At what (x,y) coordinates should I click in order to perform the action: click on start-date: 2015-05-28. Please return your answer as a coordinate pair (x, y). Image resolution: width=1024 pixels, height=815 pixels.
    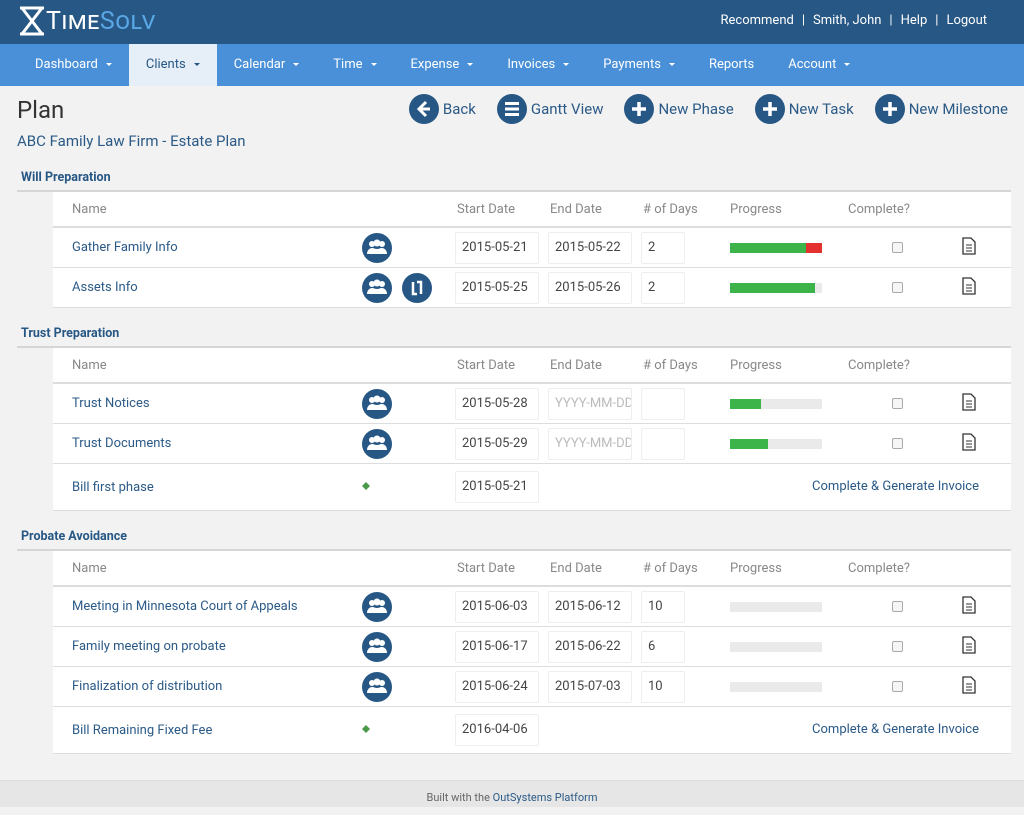
    Looking at the image, I should click on (497, 403).